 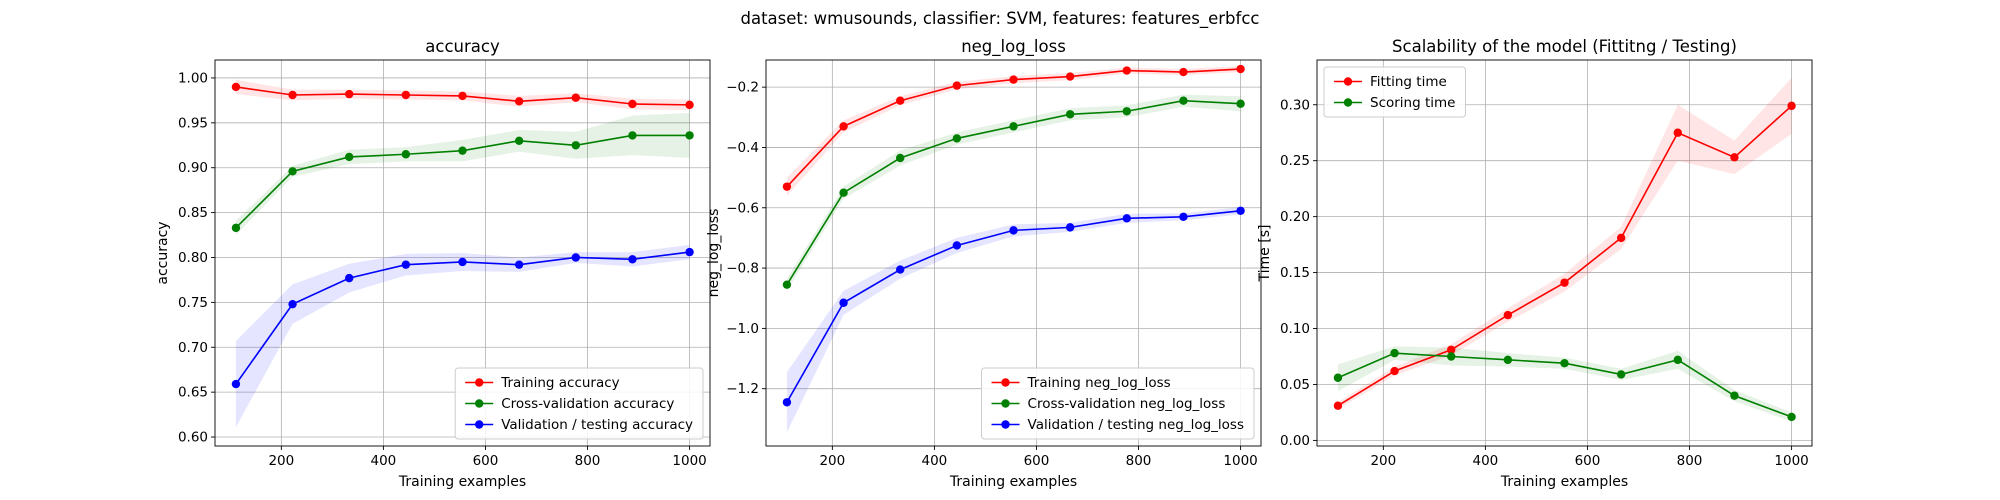 I want to click on legend-label: Cross-validation accuracy, so click(x=587, y=404).